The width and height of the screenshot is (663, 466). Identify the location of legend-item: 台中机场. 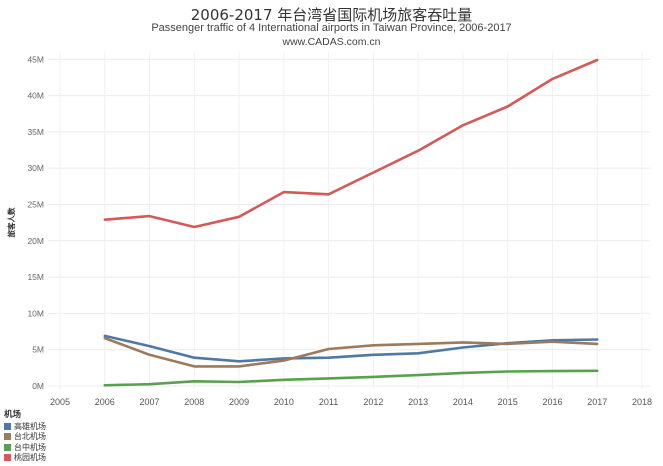
(25, 447).